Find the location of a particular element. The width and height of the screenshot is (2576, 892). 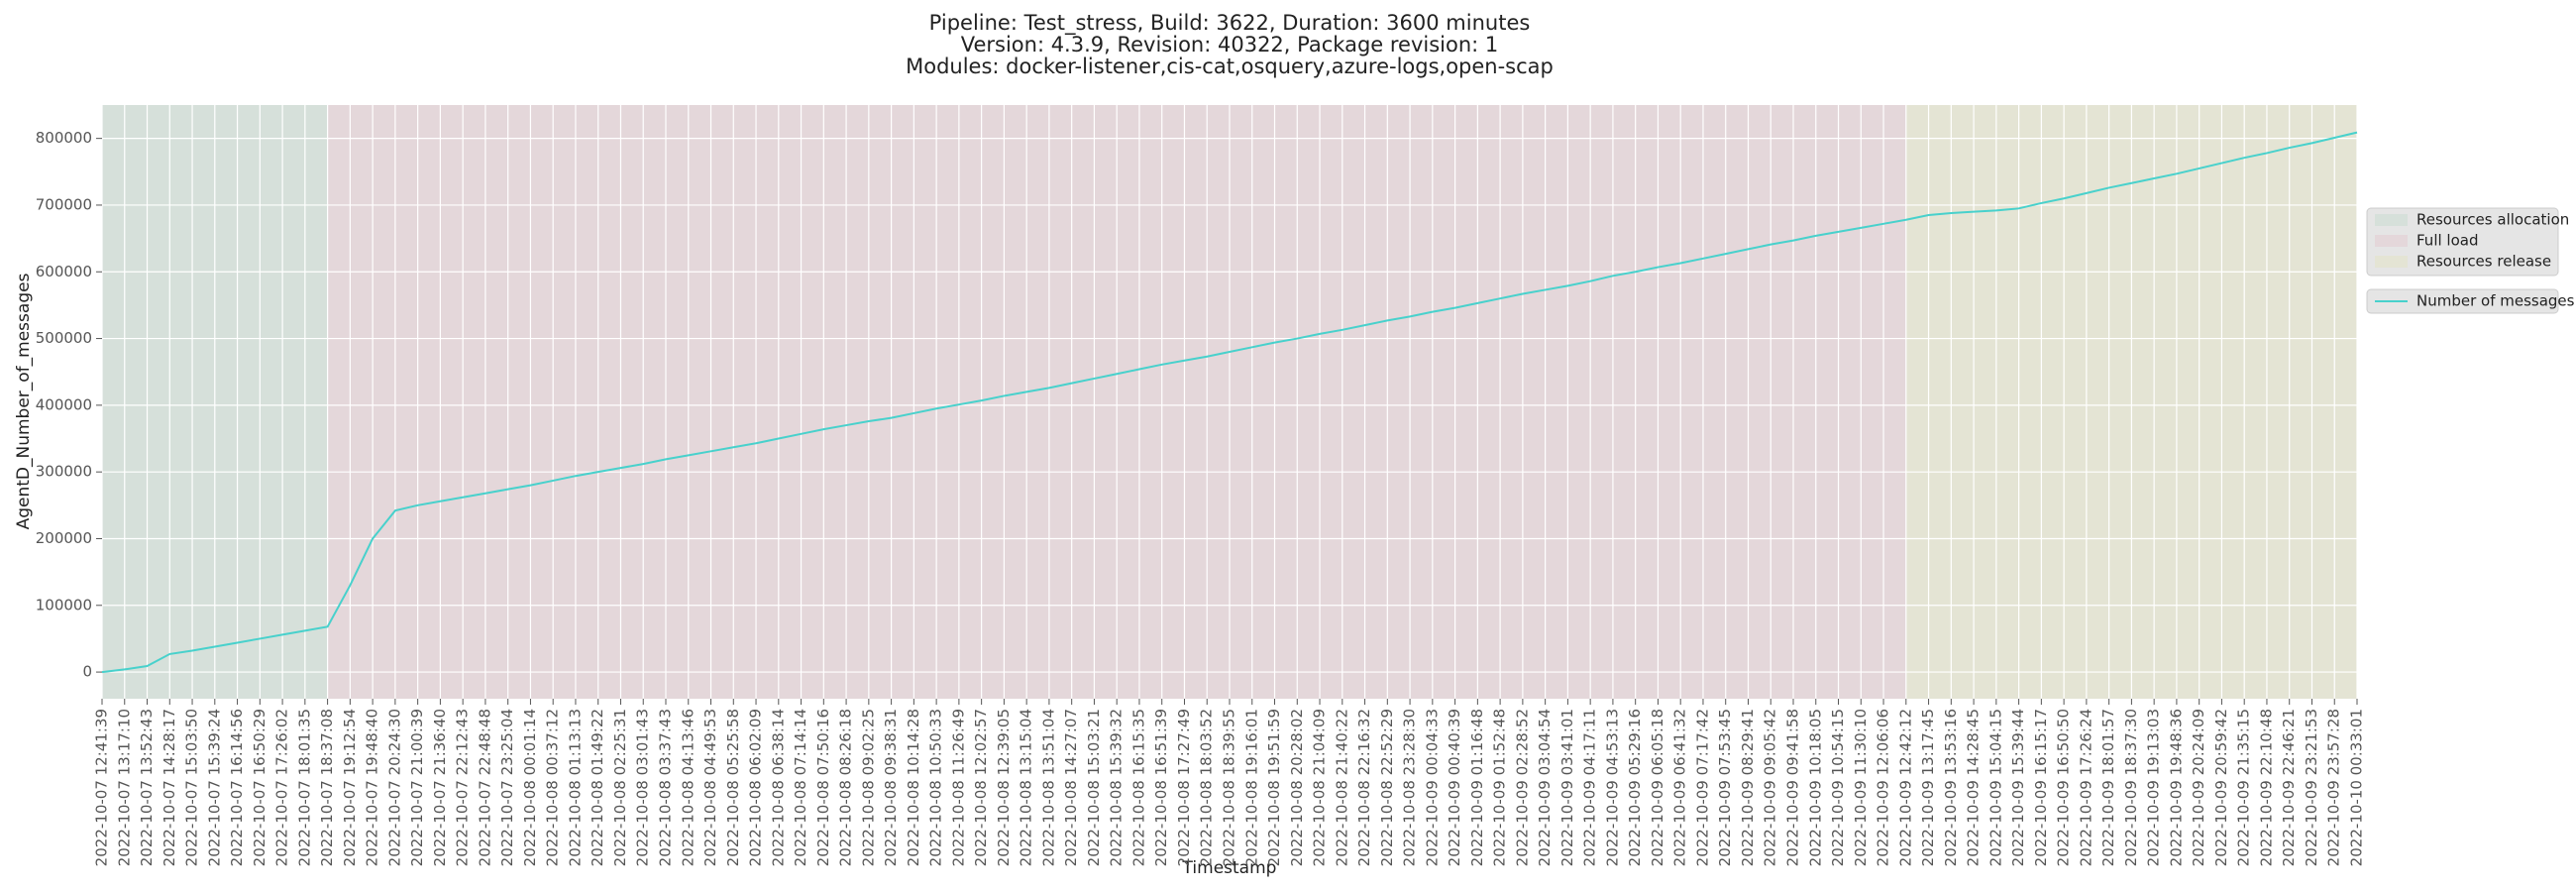

x-tick-label: 2022-10-08 18:39:55 is located at coordinates (1229, 787).